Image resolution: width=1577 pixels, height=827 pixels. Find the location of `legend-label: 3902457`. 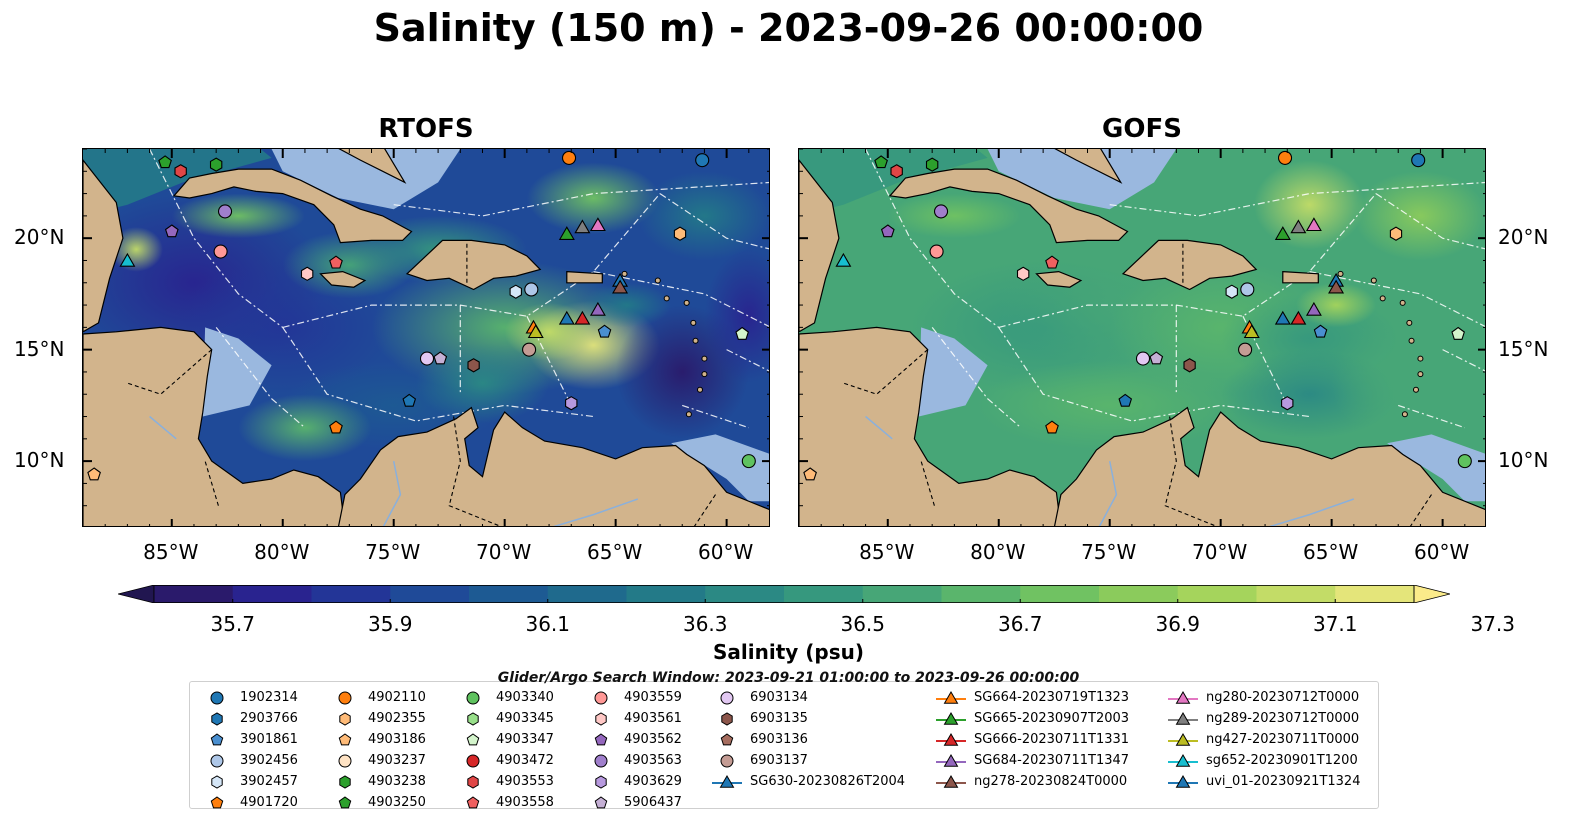

legend-label: 3902457 is located at coordinates (269, 781).